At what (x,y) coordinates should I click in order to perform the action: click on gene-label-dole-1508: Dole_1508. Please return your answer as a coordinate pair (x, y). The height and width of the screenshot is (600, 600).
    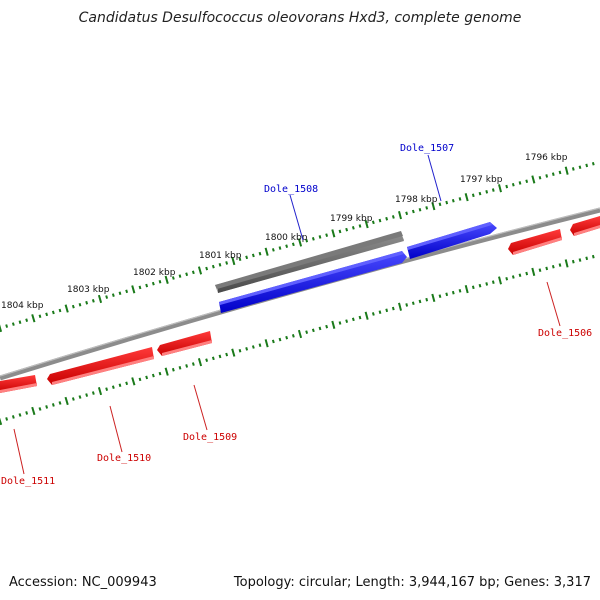
    Looking at the image, I should click on (291, 189).